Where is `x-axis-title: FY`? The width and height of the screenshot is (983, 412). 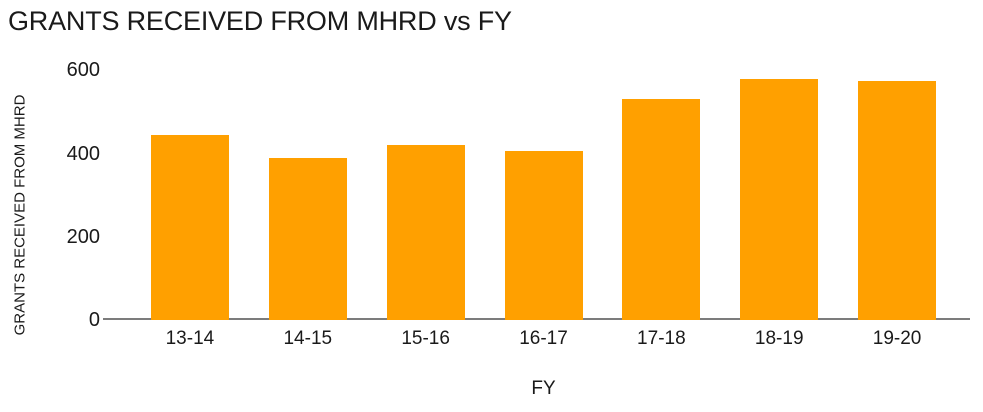
x-axis-title: FY is located at coordinates (543, 388).